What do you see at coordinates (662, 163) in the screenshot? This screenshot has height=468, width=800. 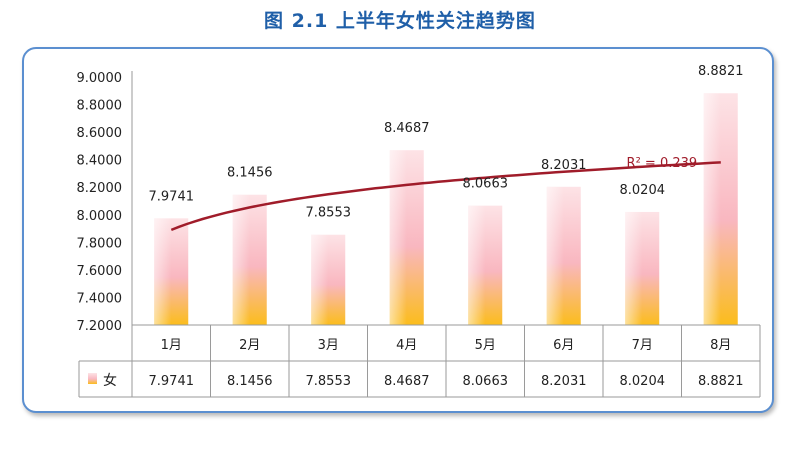 I see `r-squared-label: R² = 0.239` at bounding box center [662, 163].